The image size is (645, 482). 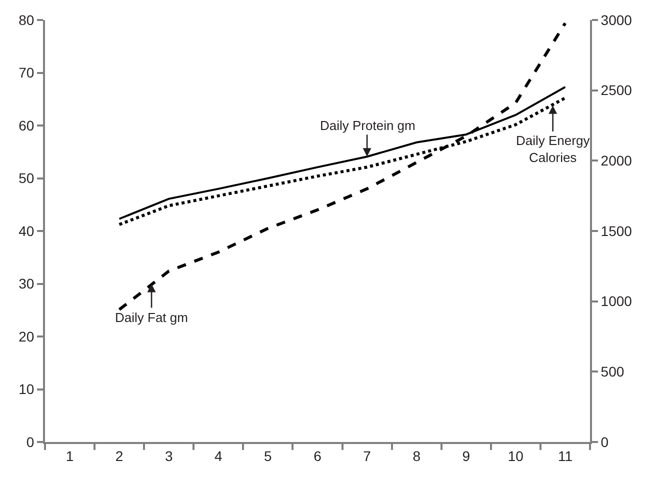 I want to click on x-tick-label: 8, so click(x=416, y=456).